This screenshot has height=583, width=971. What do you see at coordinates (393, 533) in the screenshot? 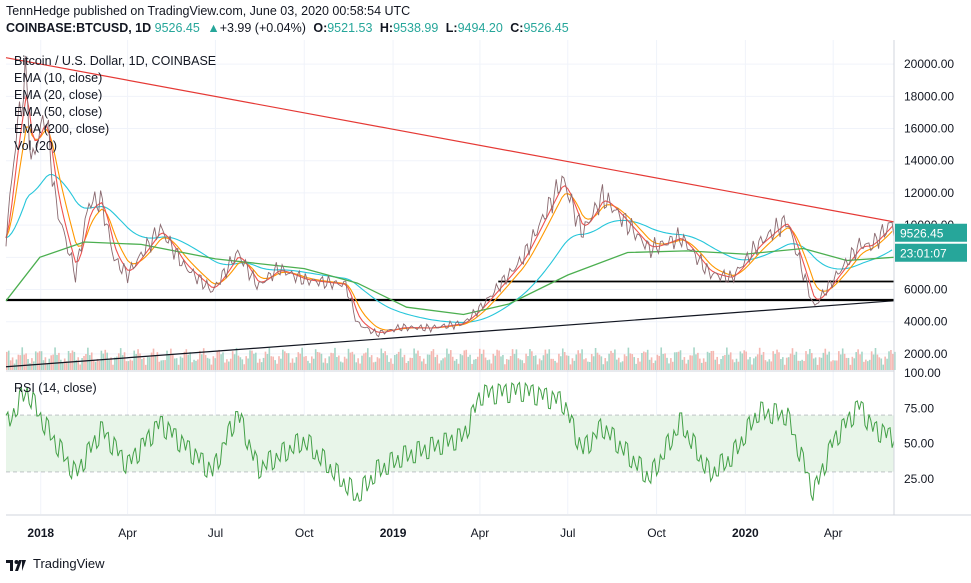
I see `time-tick-label: 2019` at bounding box center [393, 533].